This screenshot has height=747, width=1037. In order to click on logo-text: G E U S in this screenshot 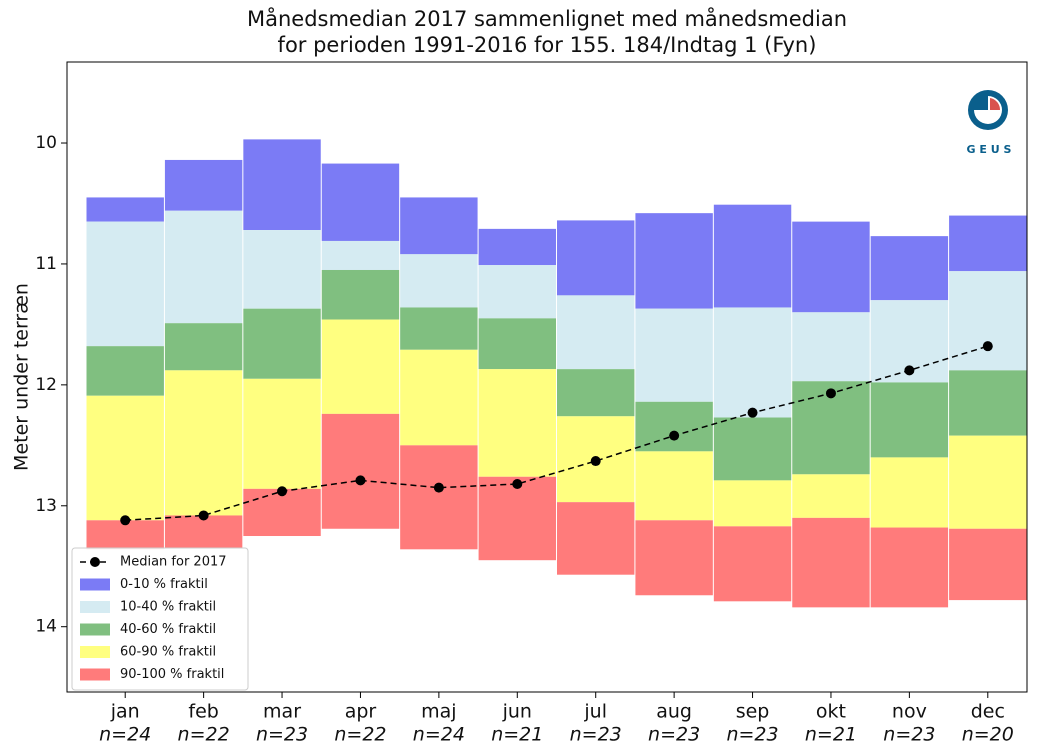, I will do `click(989, 149)`.